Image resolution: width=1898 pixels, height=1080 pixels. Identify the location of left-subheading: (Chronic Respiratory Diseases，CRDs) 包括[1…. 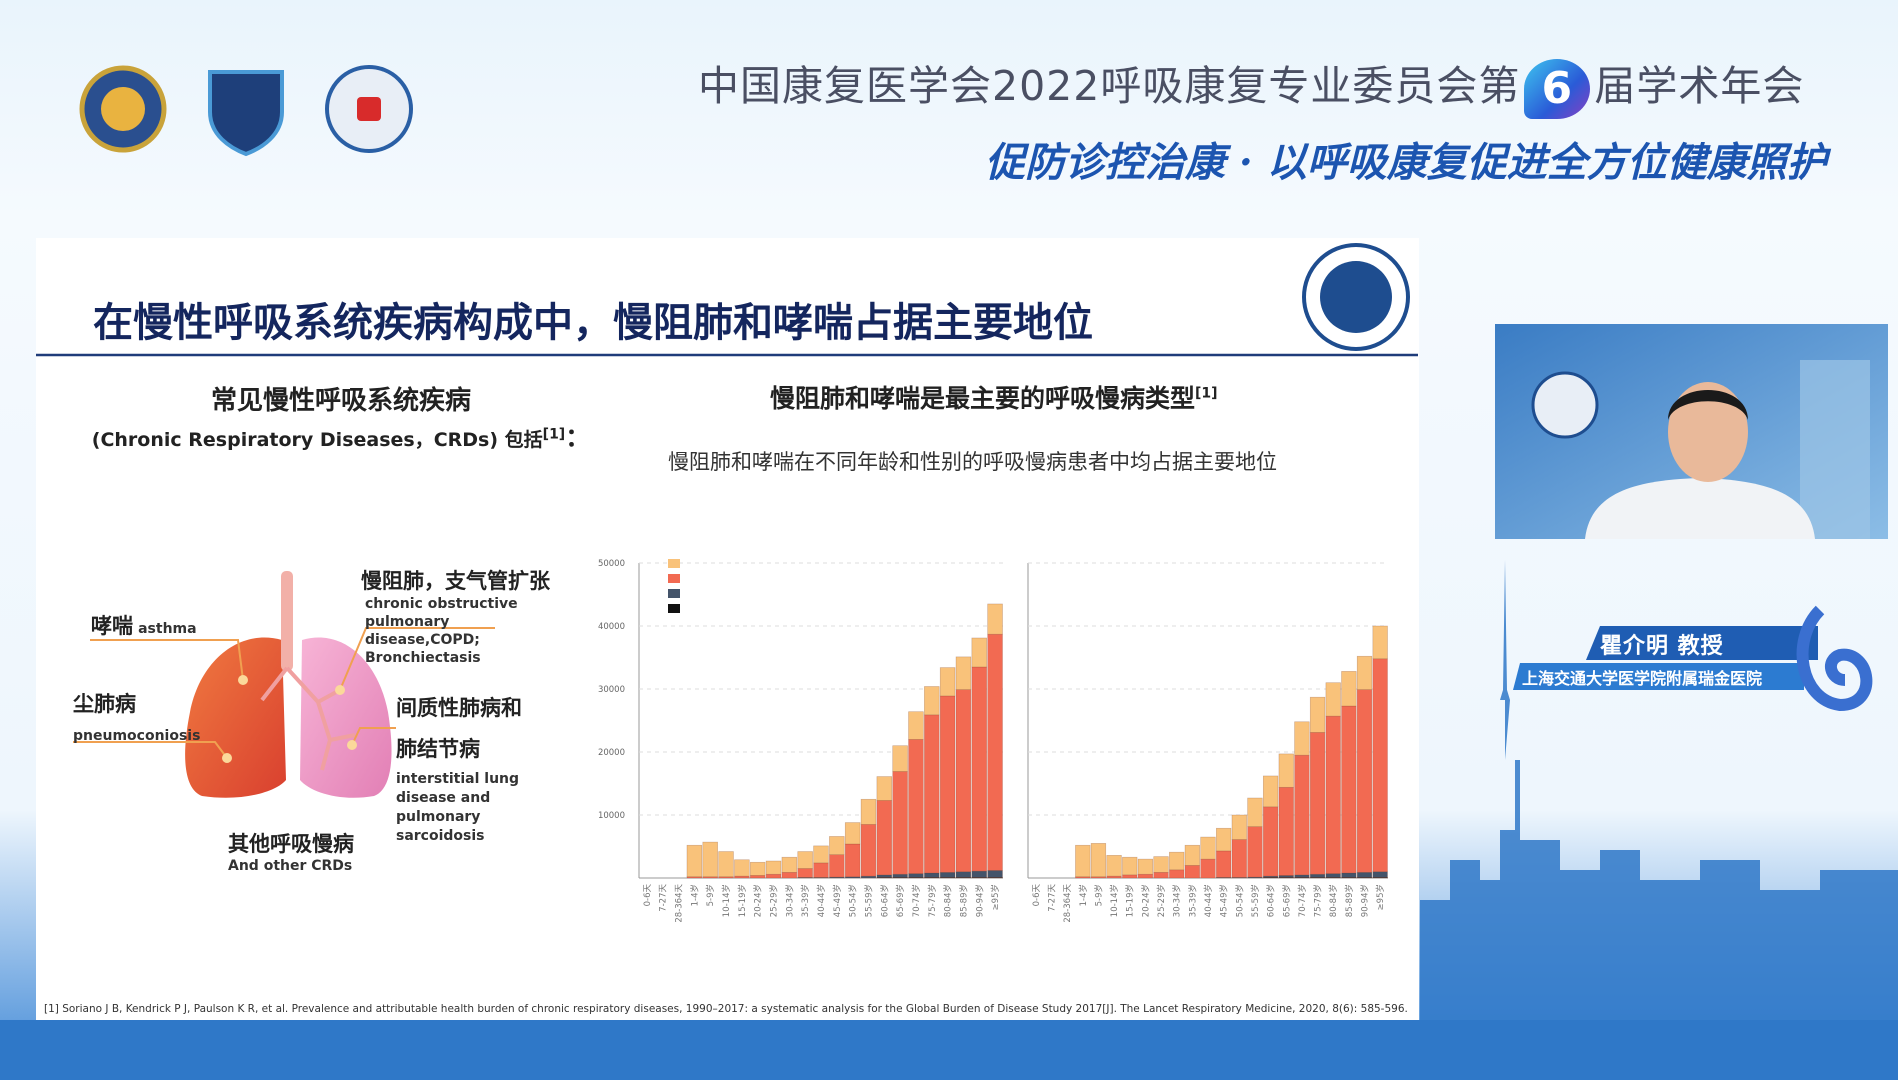
(341, 436).